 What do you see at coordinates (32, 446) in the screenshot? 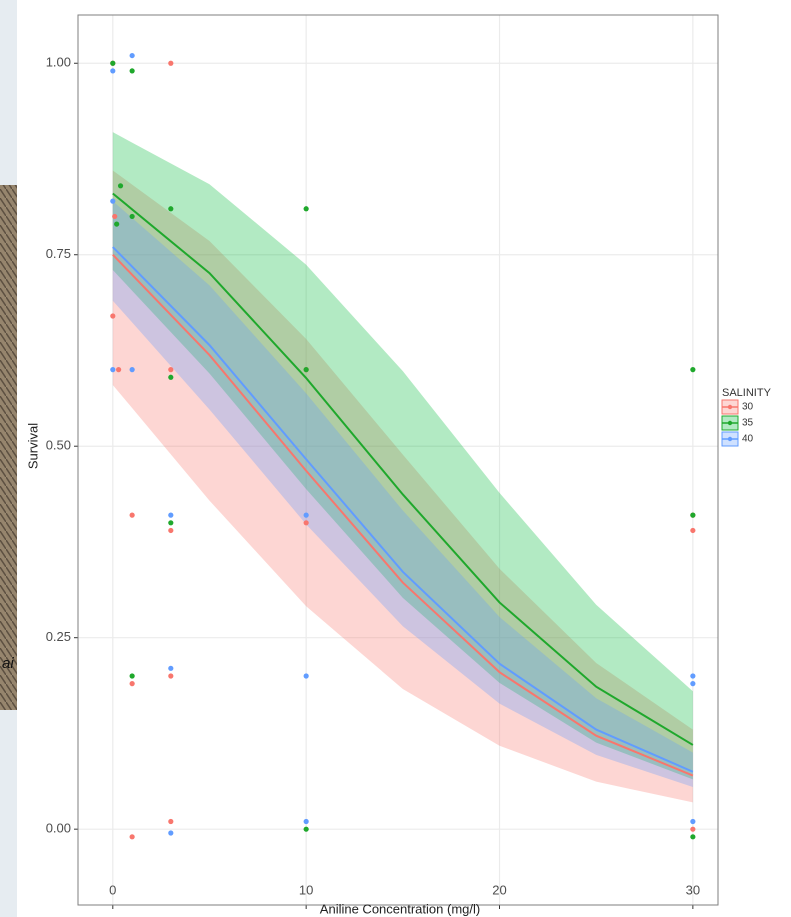
I see `y-axis-title: Survival` at bounding box center [32, 446].